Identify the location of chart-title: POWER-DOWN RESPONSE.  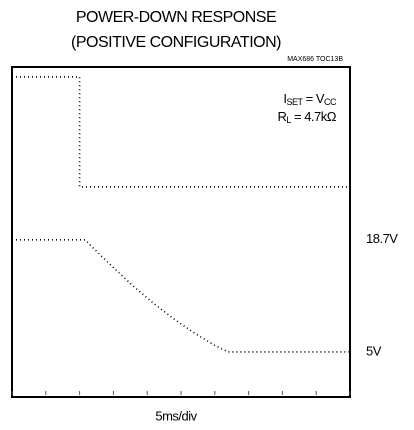
(176, 17).